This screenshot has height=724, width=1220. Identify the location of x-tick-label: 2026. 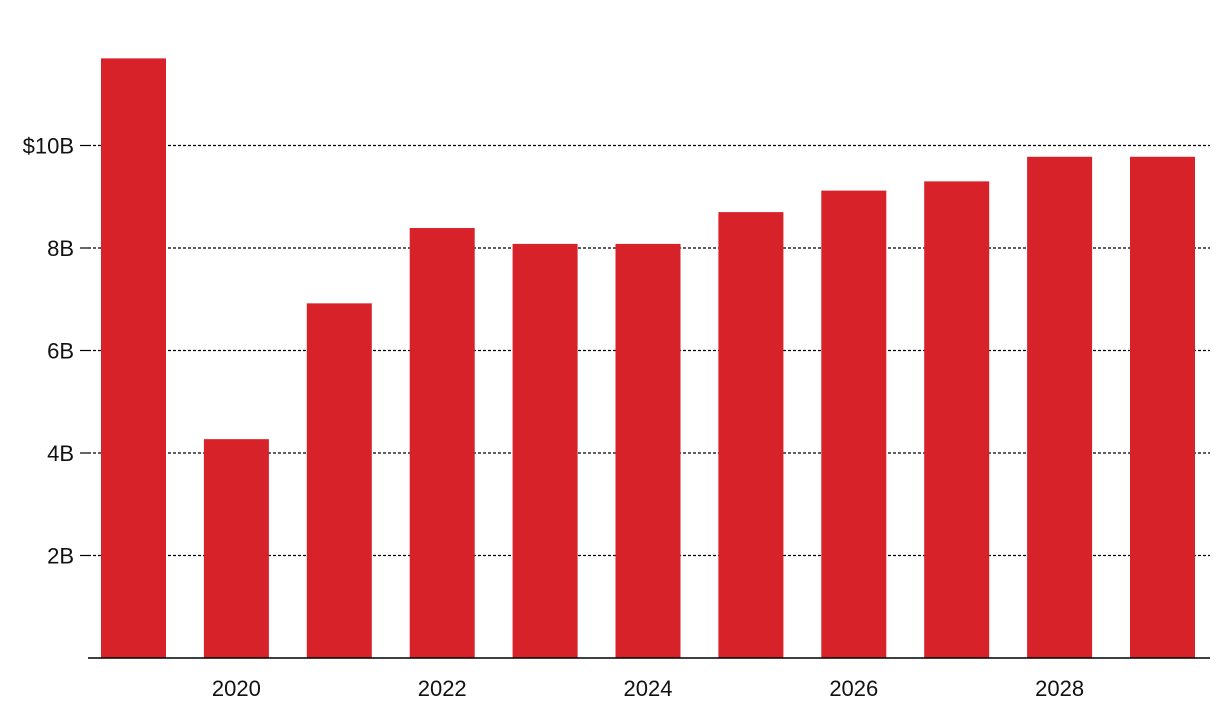
(853, 688).